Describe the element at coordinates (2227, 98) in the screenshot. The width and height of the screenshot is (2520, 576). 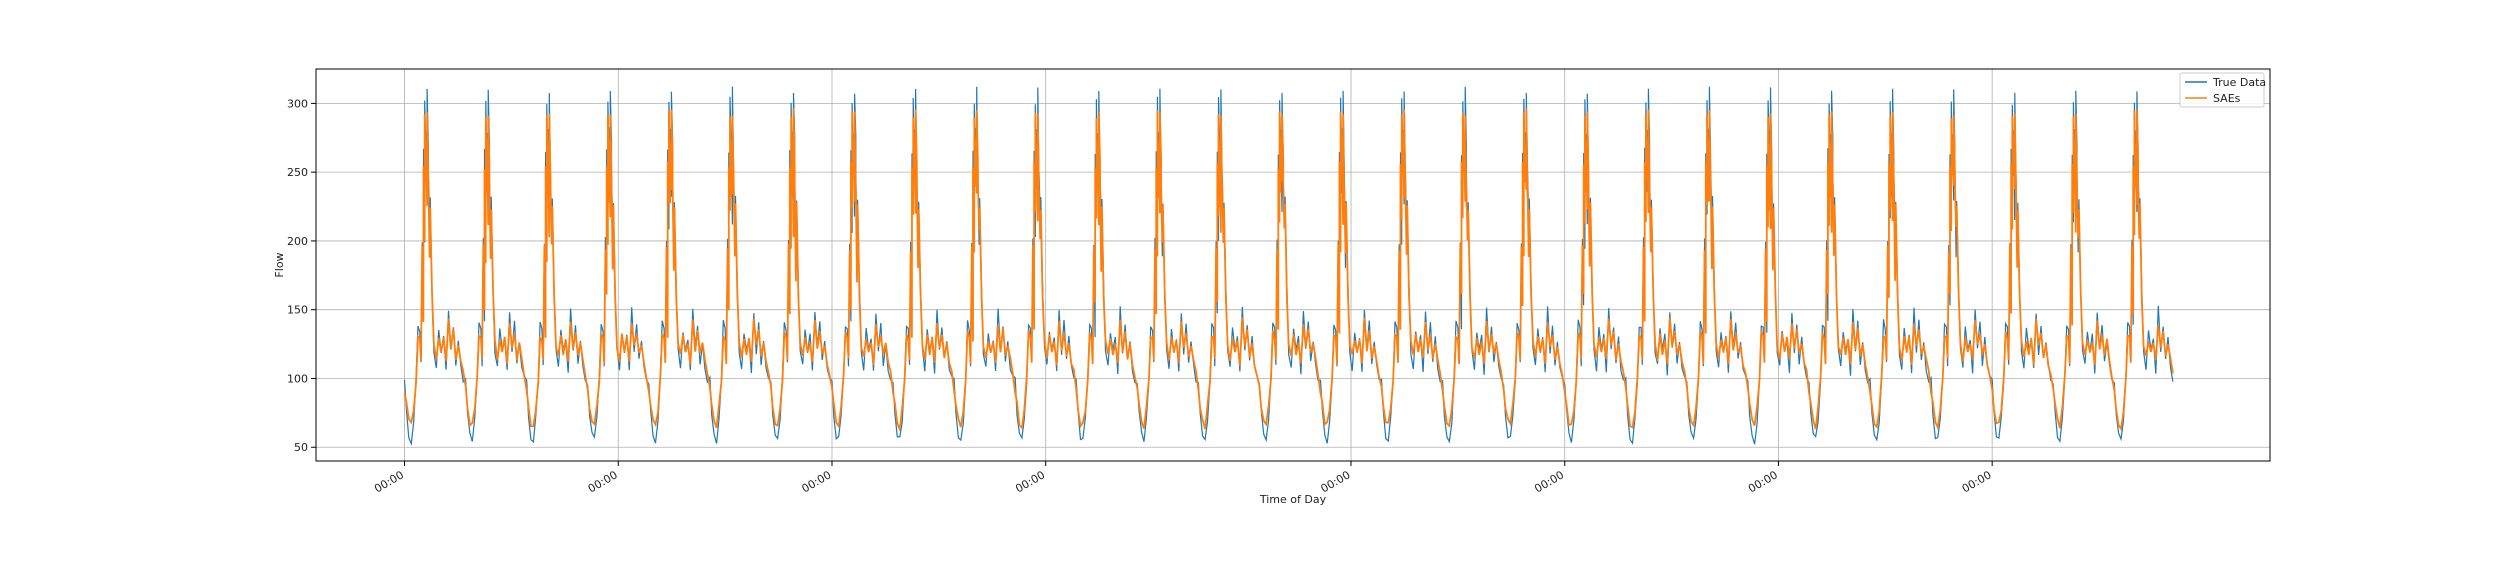
I see `legend-label-saes: SAEs` at that location.